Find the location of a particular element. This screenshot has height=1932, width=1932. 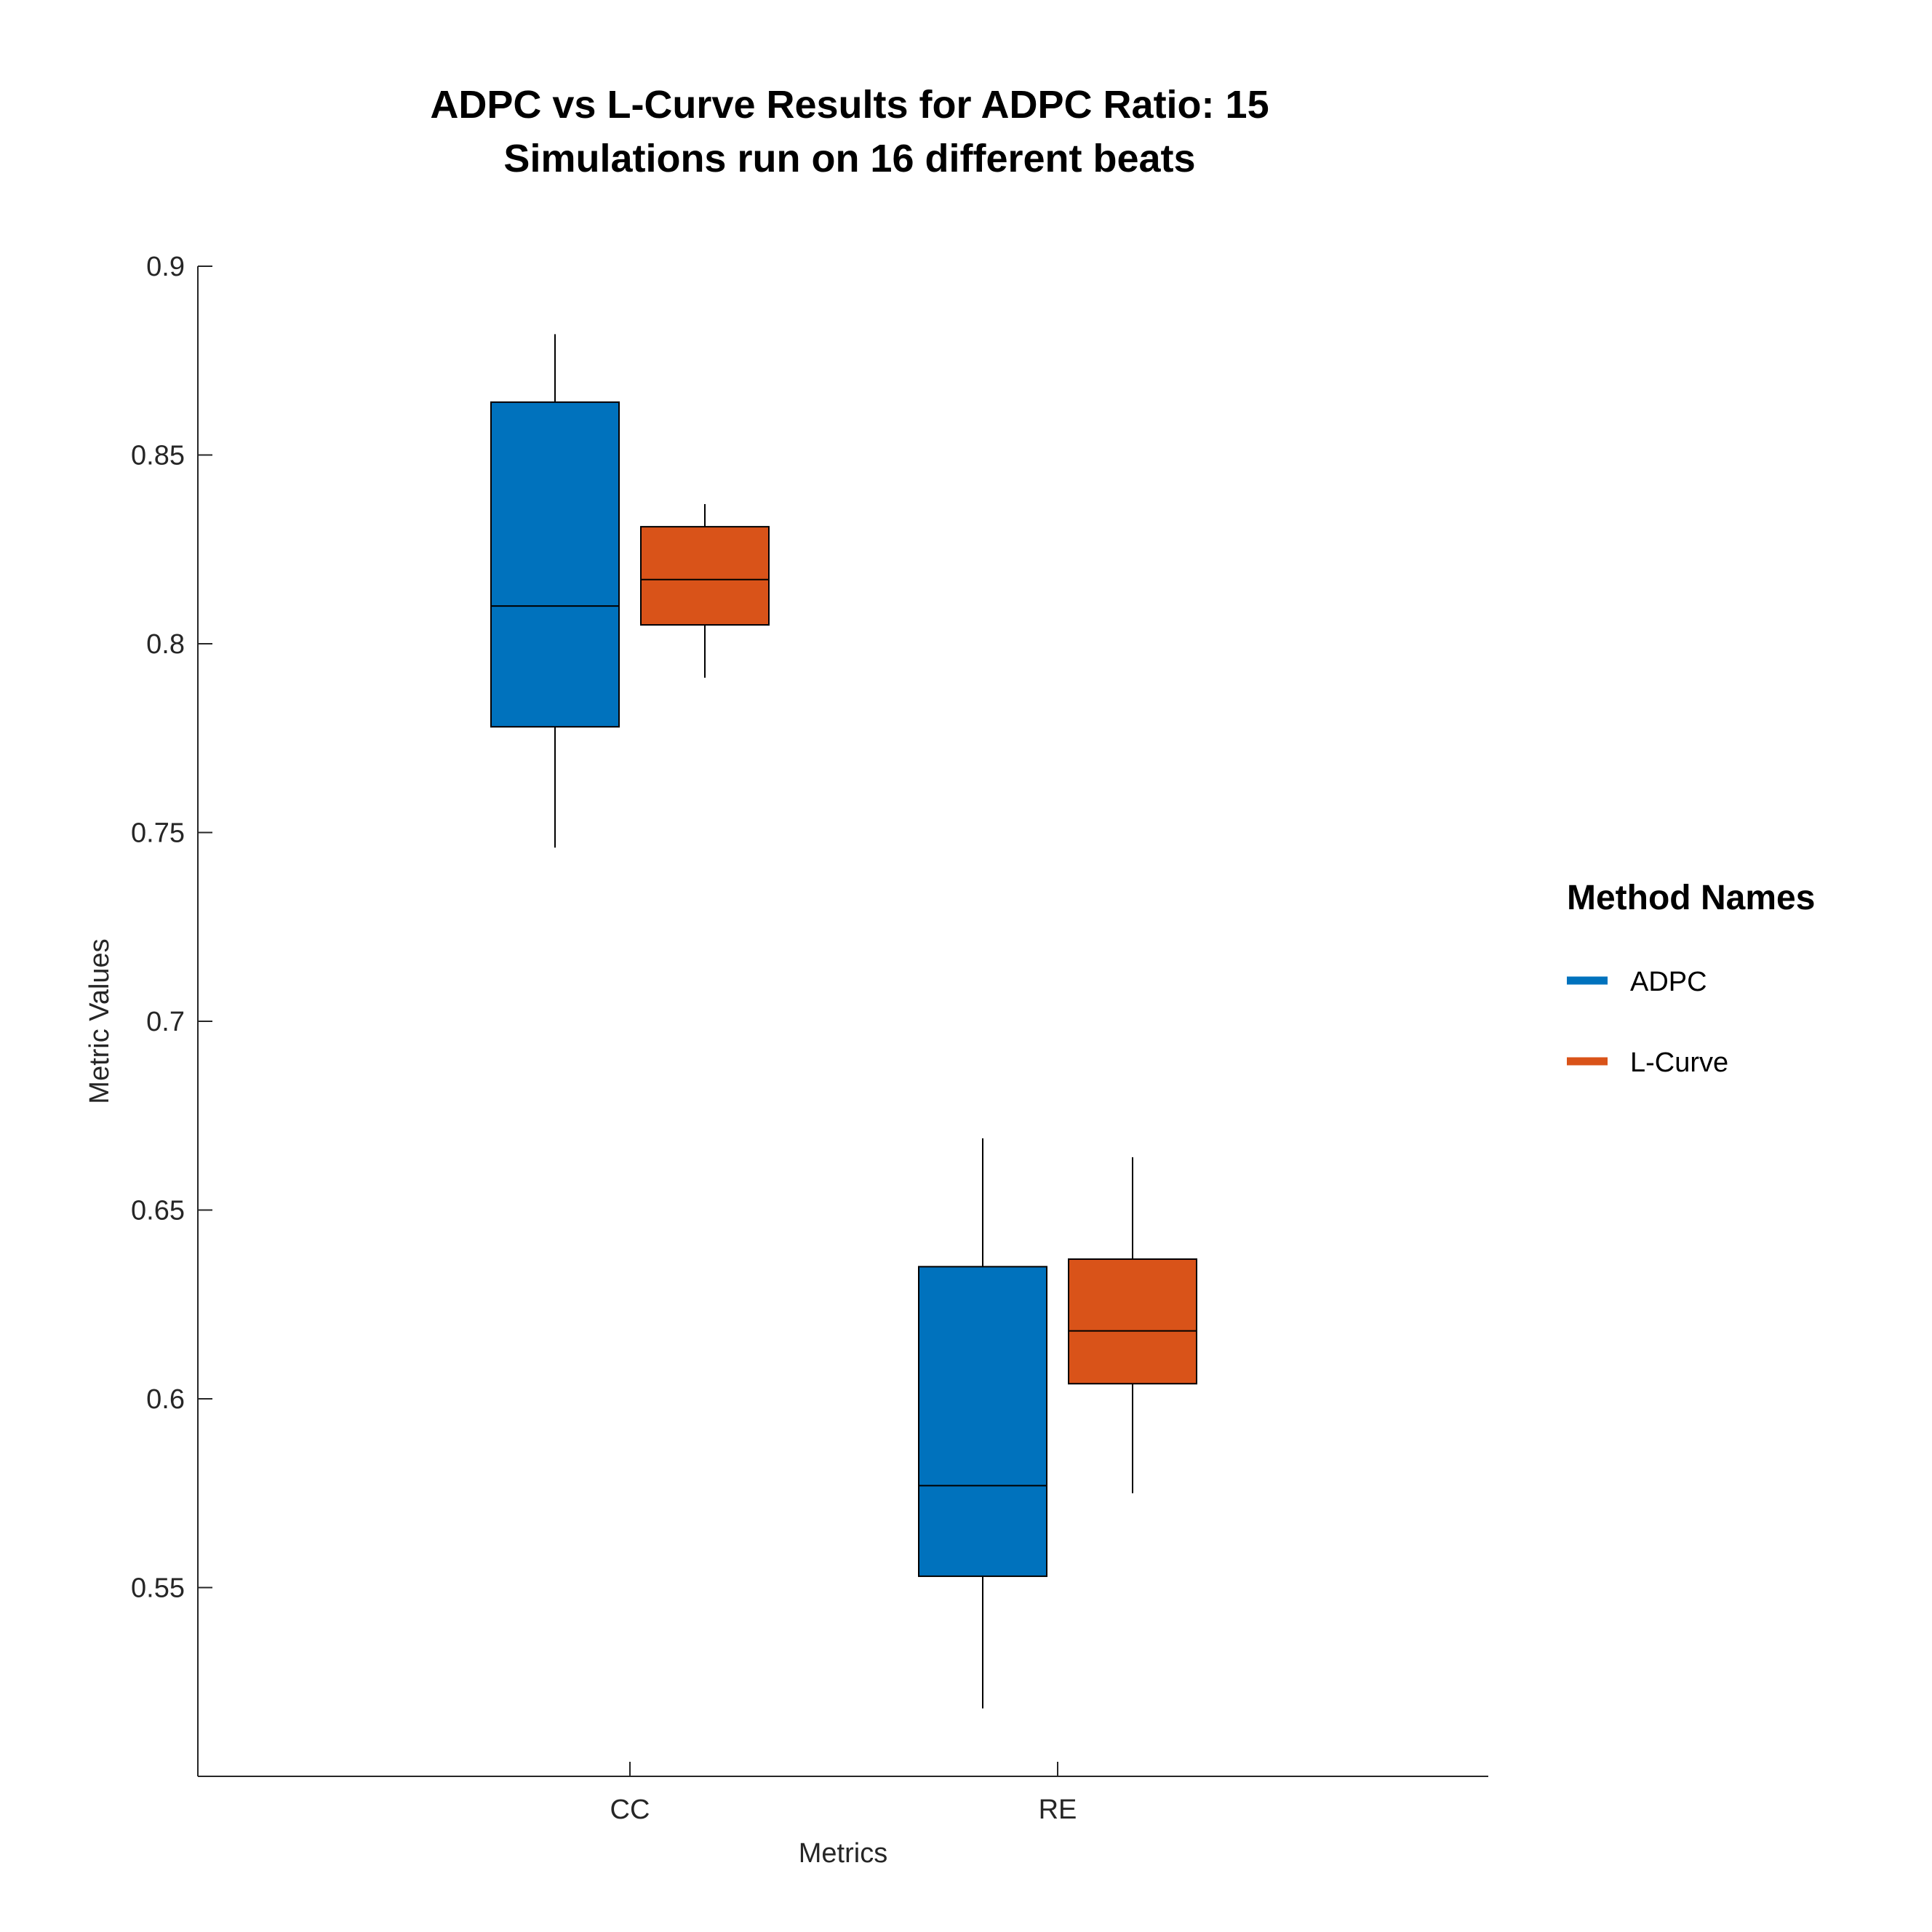

legend: Method Names ADPC L-Curve is located at coordinates (1691, 979).